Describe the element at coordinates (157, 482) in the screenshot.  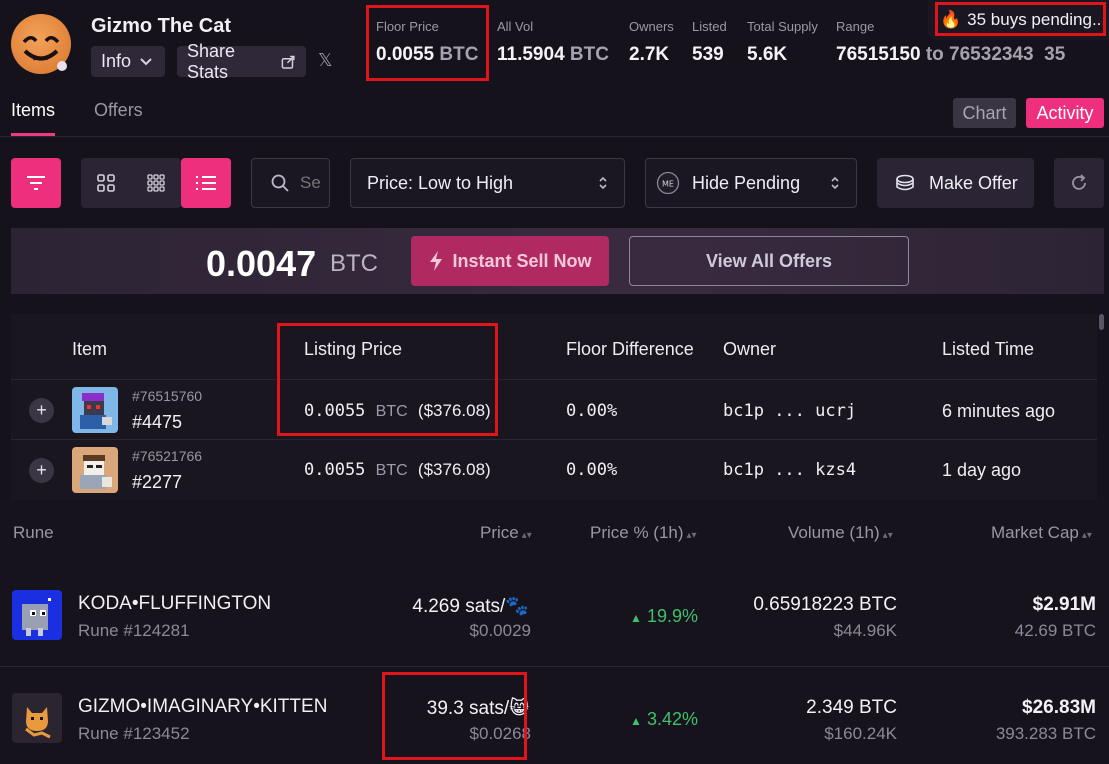
I see `item-number: #2277` at that location.